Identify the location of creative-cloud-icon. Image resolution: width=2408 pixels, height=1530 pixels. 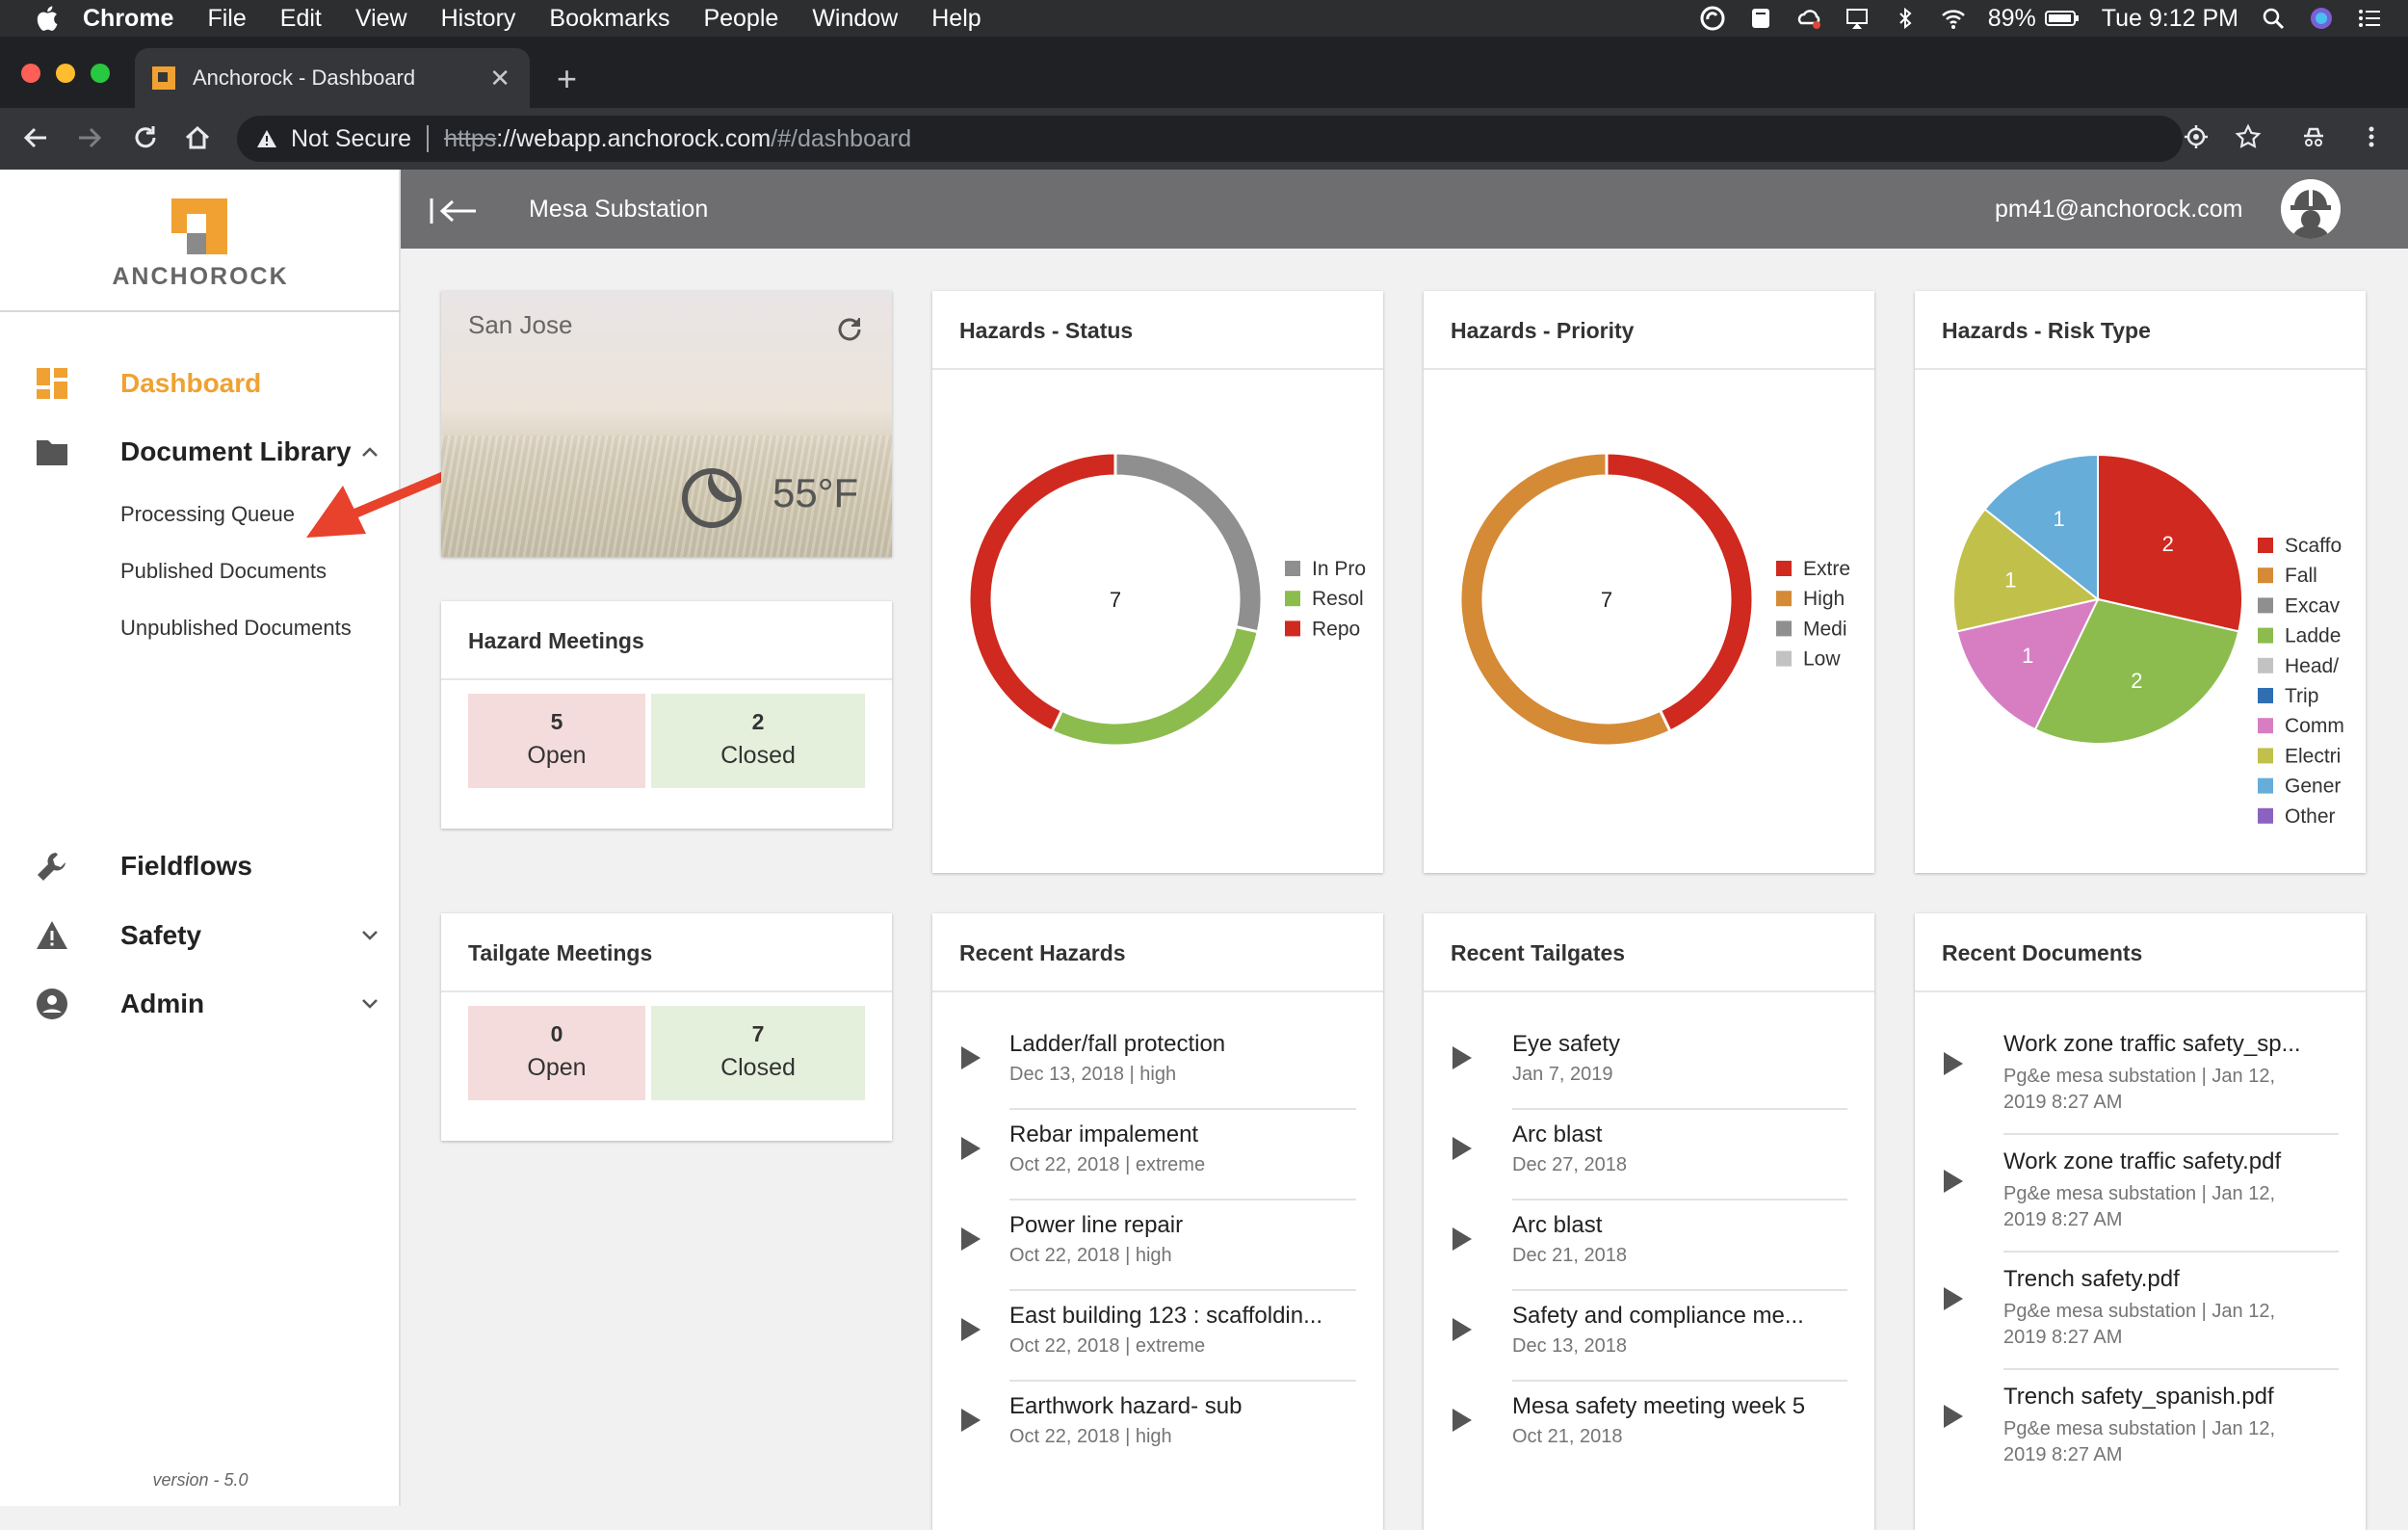
(1808, 19).